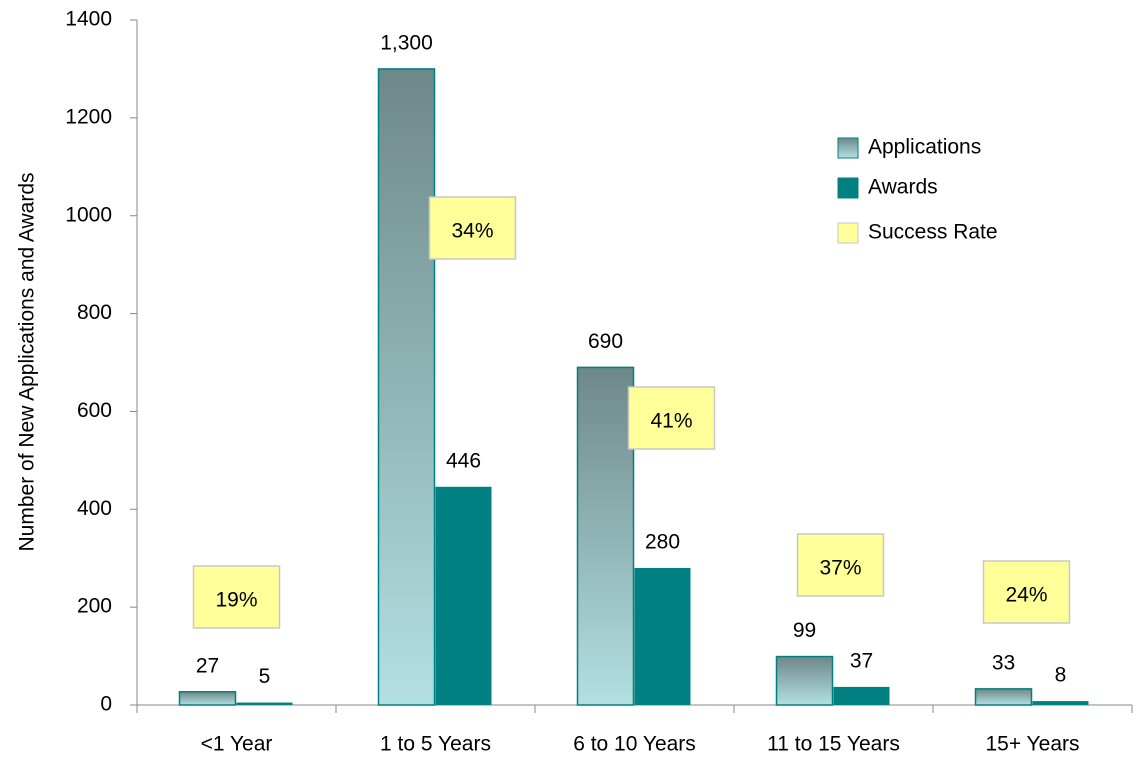 The width and height of the screenshot is (1137, 758). Describe the element at coordinates (207, 665) in the screenshot. I see `value-label: 27` at that location.